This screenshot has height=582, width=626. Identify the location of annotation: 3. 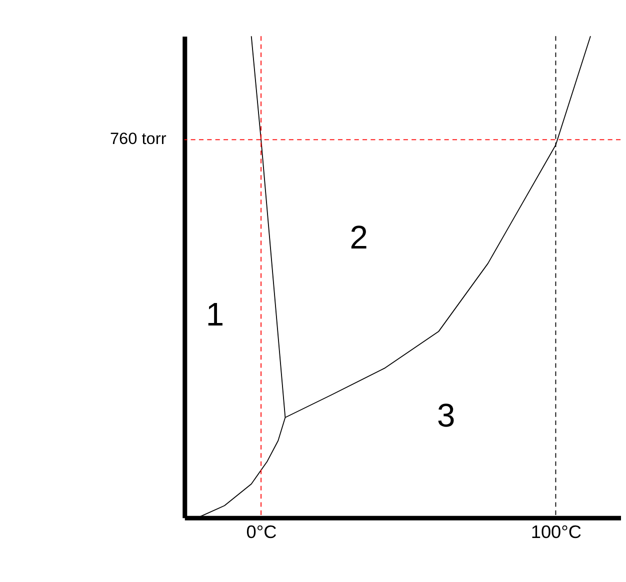
(446, 415).